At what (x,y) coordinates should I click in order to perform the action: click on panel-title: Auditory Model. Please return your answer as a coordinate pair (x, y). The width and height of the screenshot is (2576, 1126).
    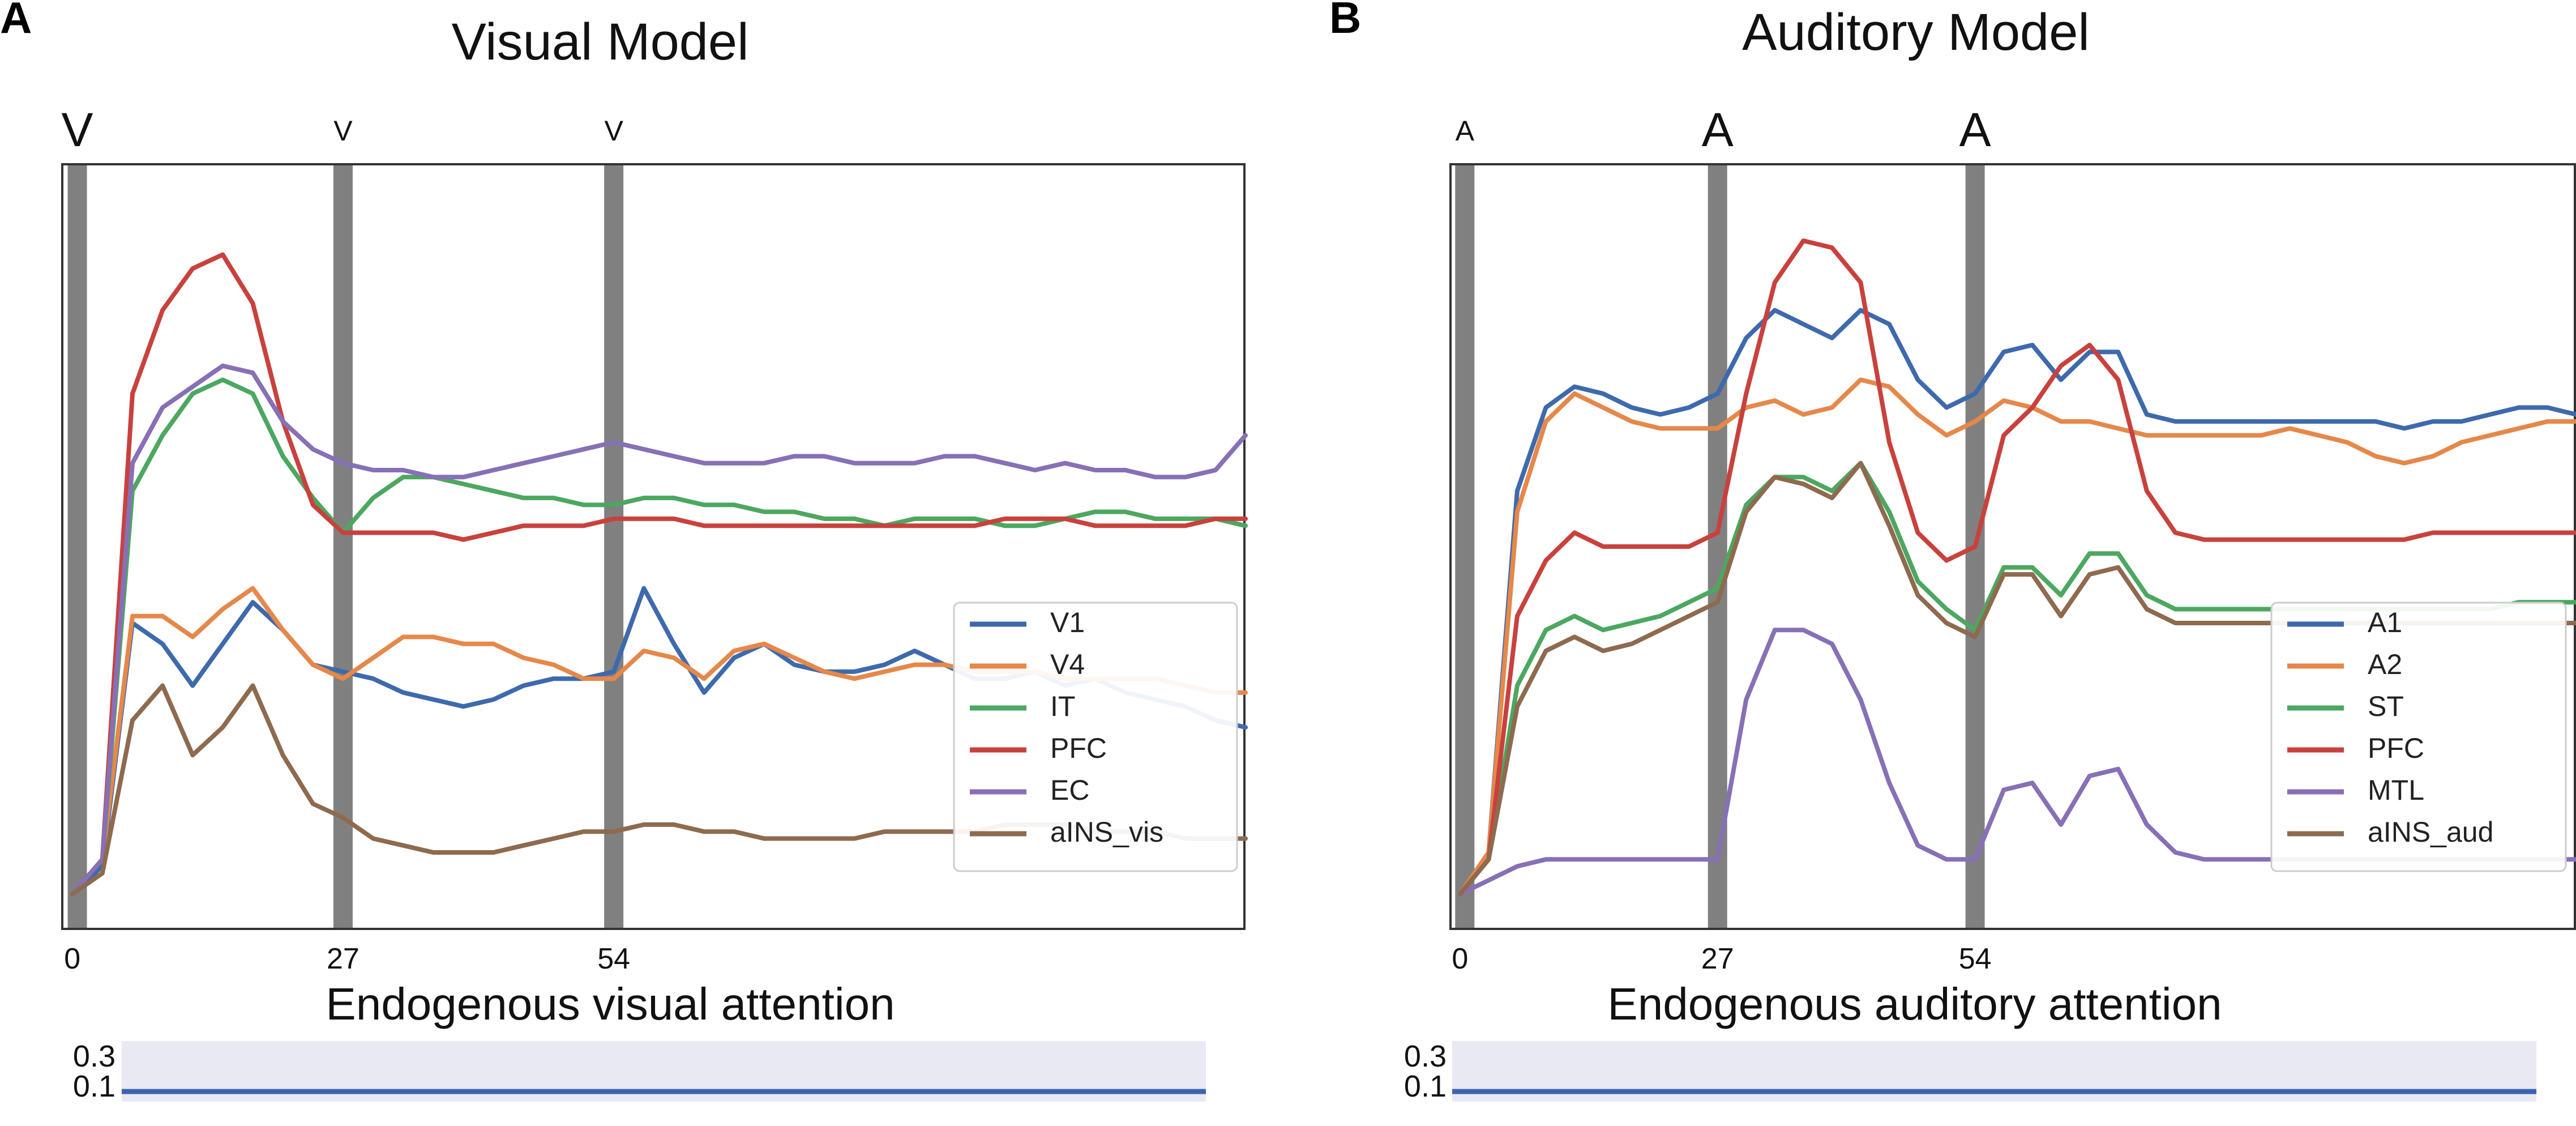
    Looking at the image, I should click on (1916, 32).